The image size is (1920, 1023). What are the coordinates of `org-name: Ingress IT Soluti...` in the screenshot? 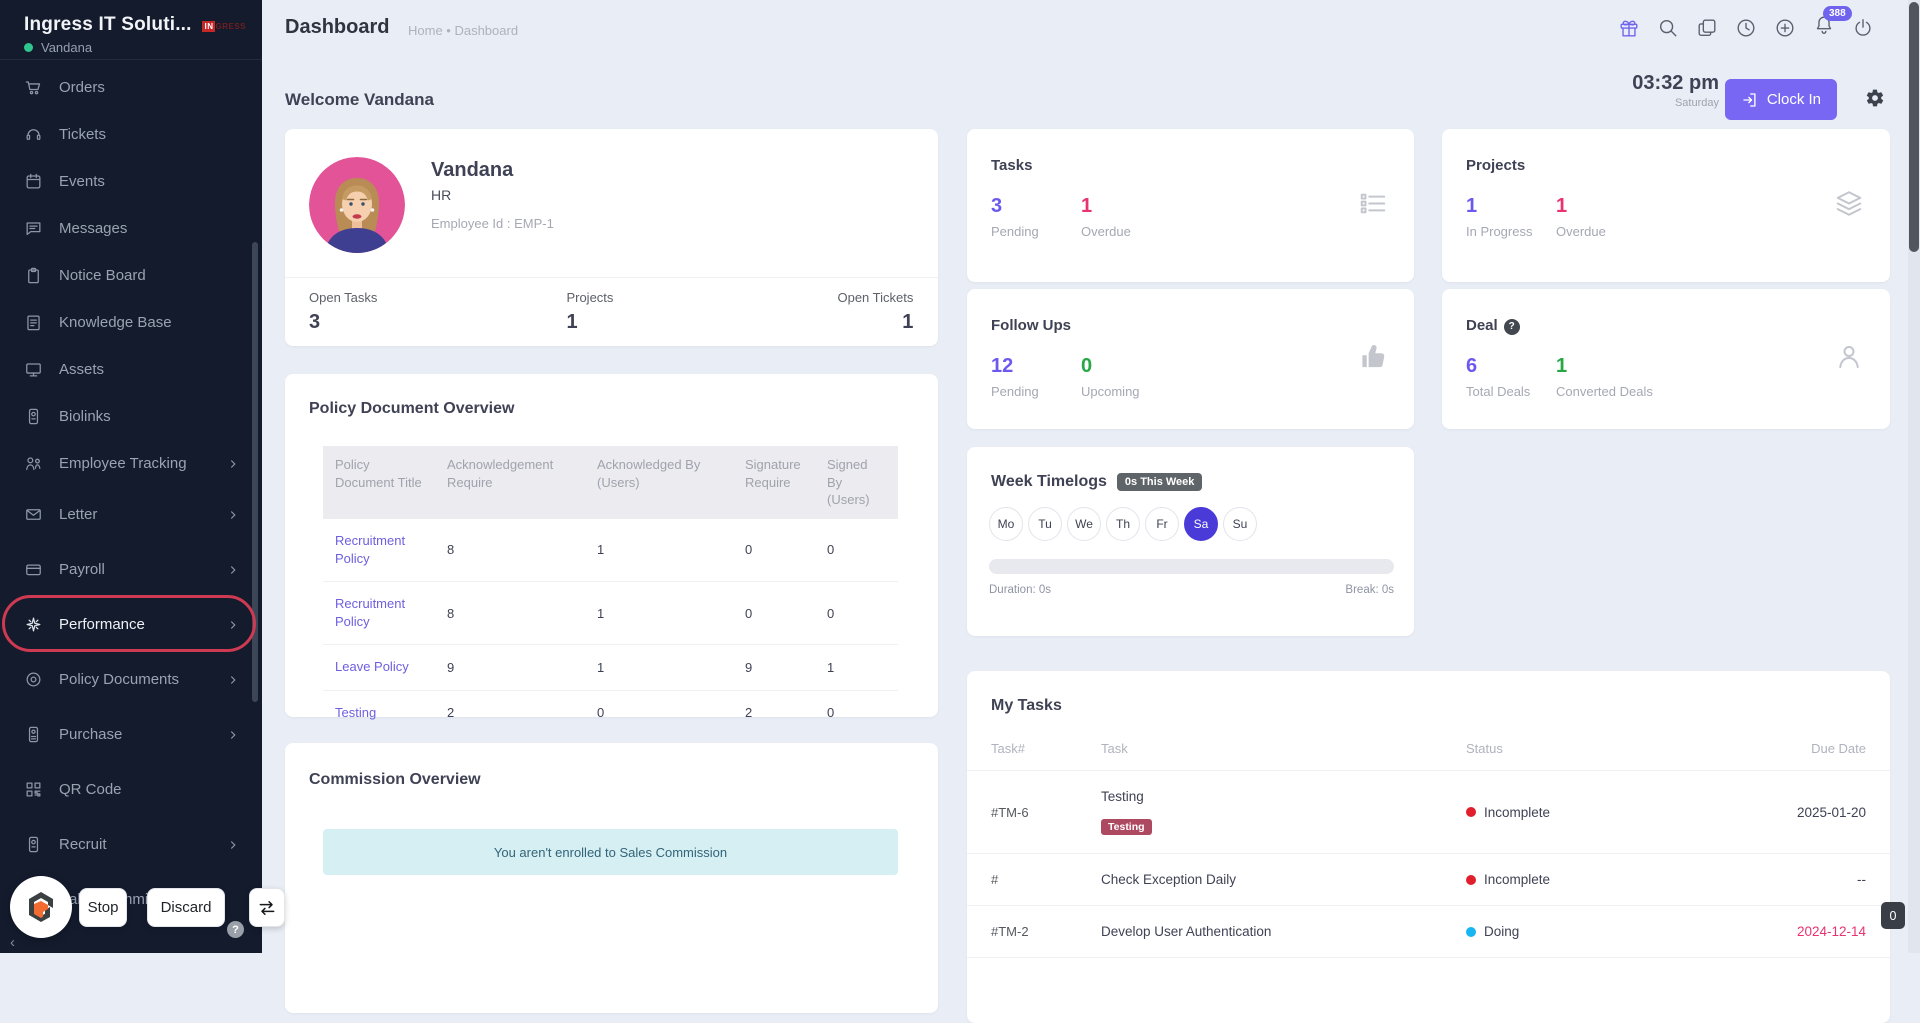 It's located at (108, 24).